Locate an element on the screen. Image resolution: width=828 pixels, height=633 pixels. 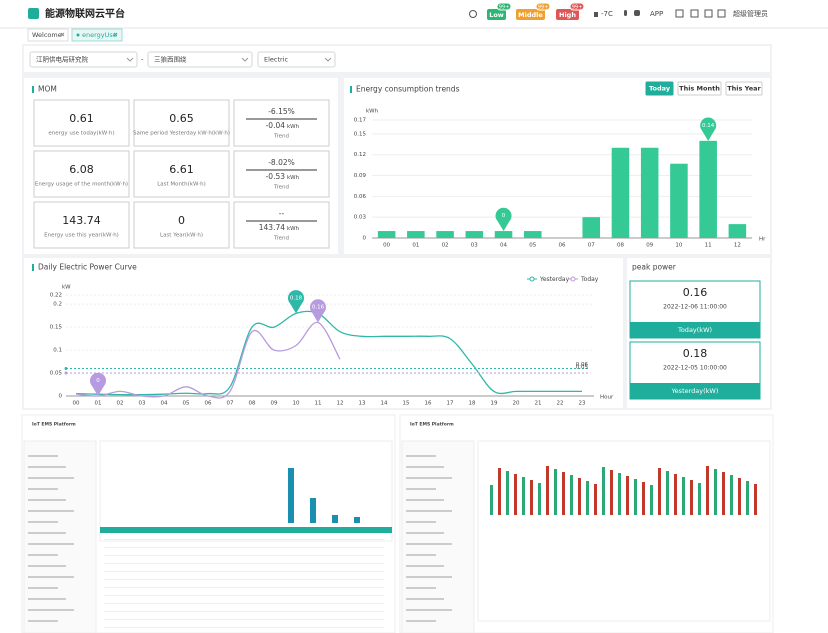
x-tick-label: 02 is located at coordinates (445, 246).